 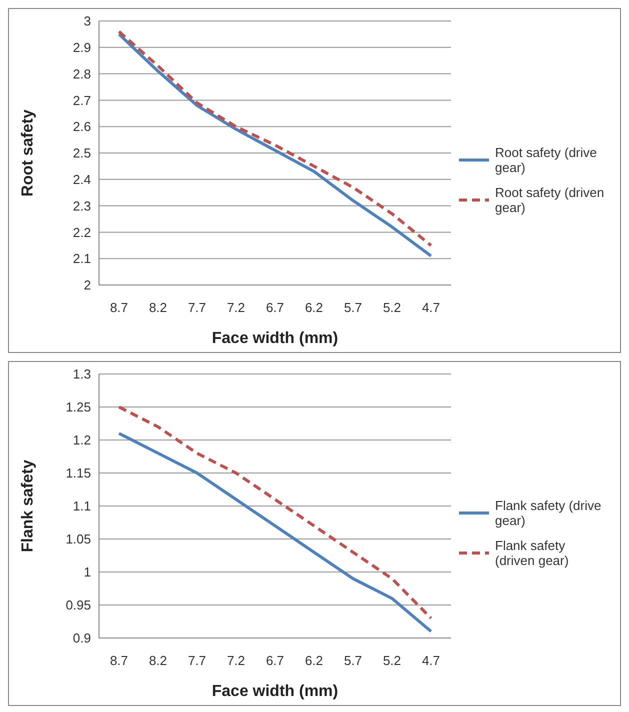 I want to click on text: 2.7, so click(x=81, y=100).